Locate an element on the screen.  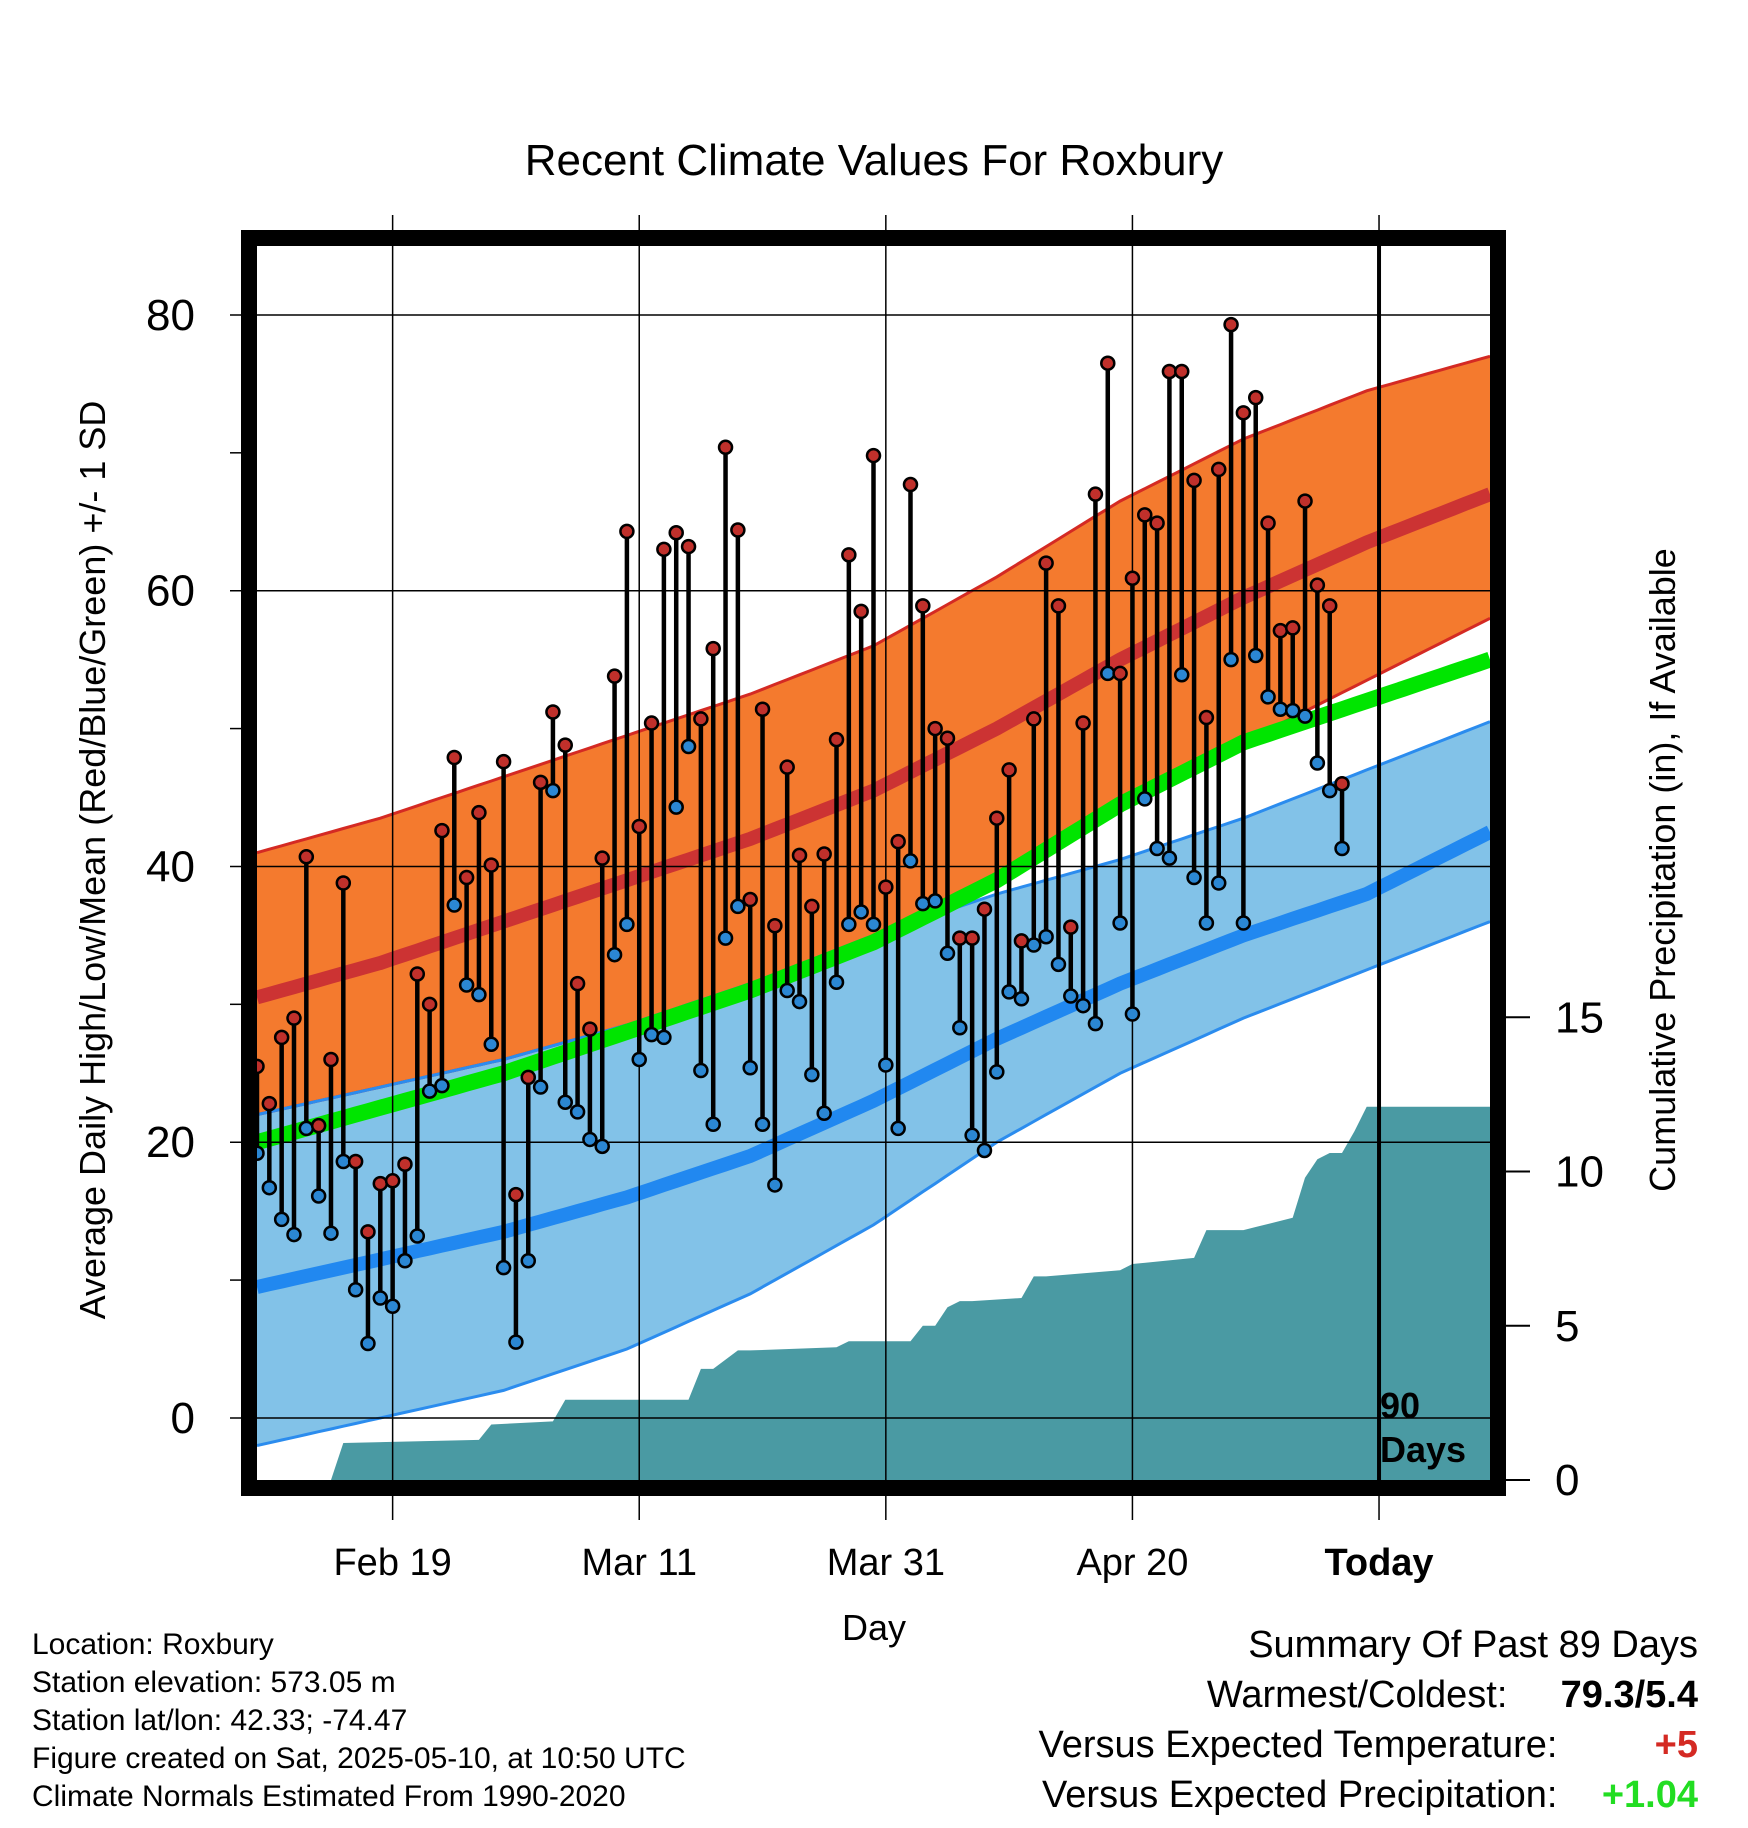
x-tick-label: Mar 11 is located at coordinates (639, 1563).